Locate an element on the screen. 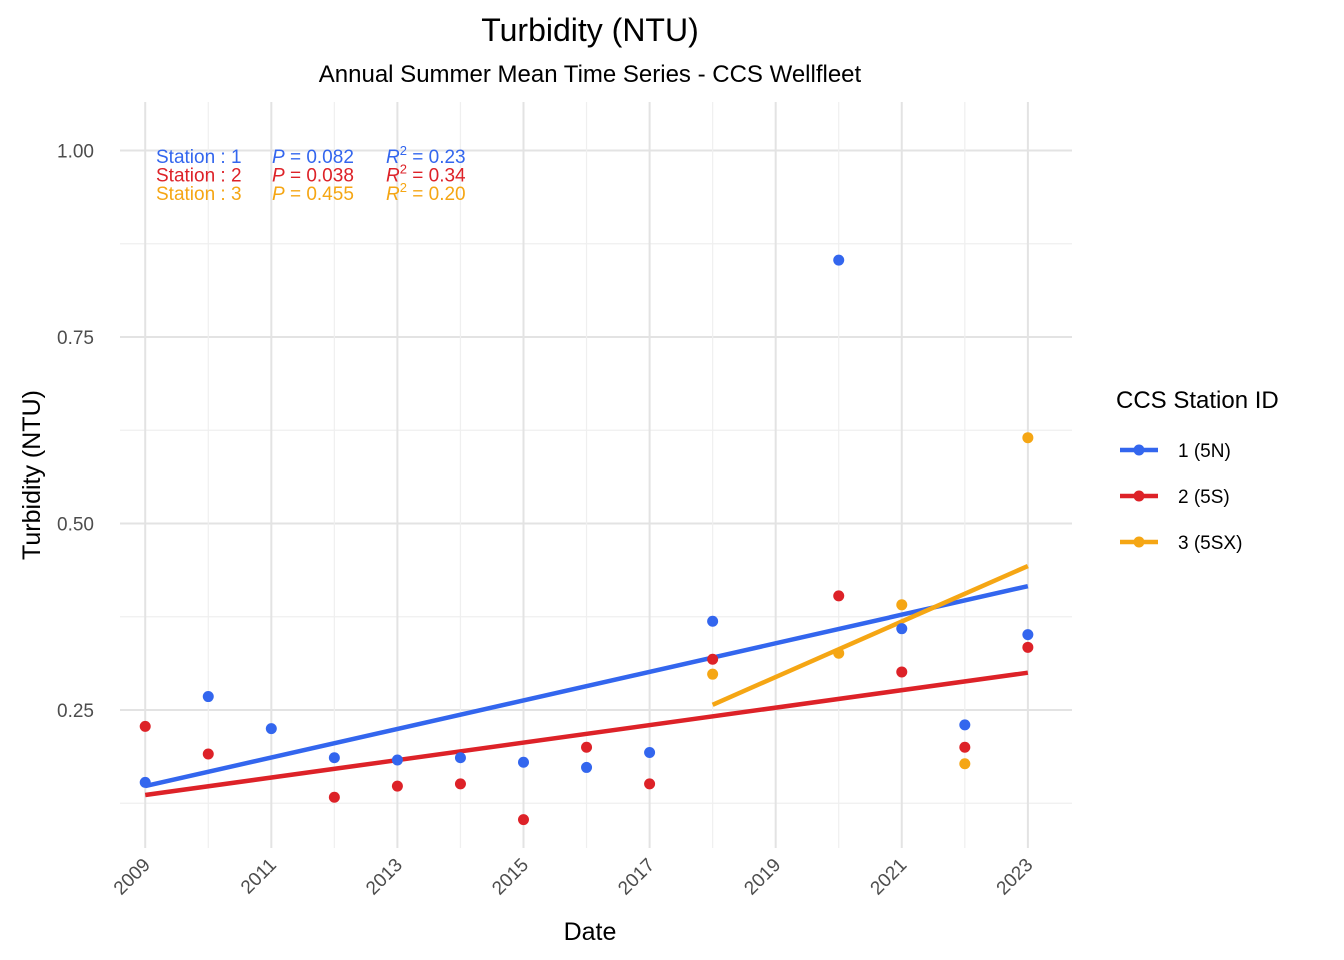  y-tick-label: 0.50 is located at coordinates (75, 524).